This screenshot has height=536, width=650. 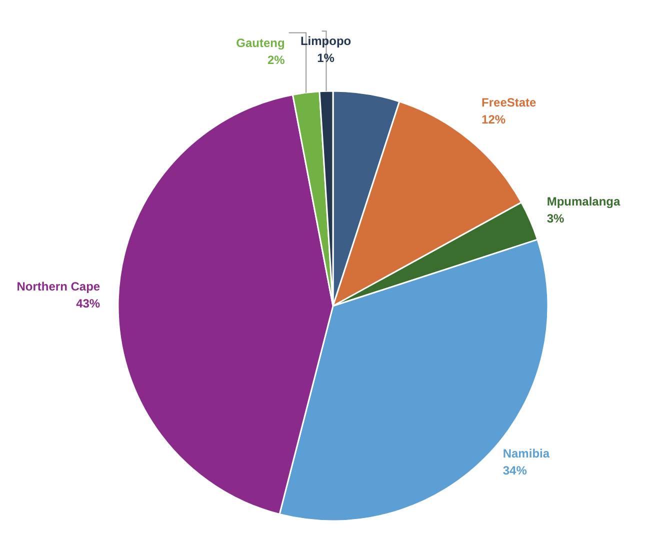 What do you see at coordinates (526, 453) in the screenshot?
I see `slice-label: Namibia` at bounding box center [526, 453].